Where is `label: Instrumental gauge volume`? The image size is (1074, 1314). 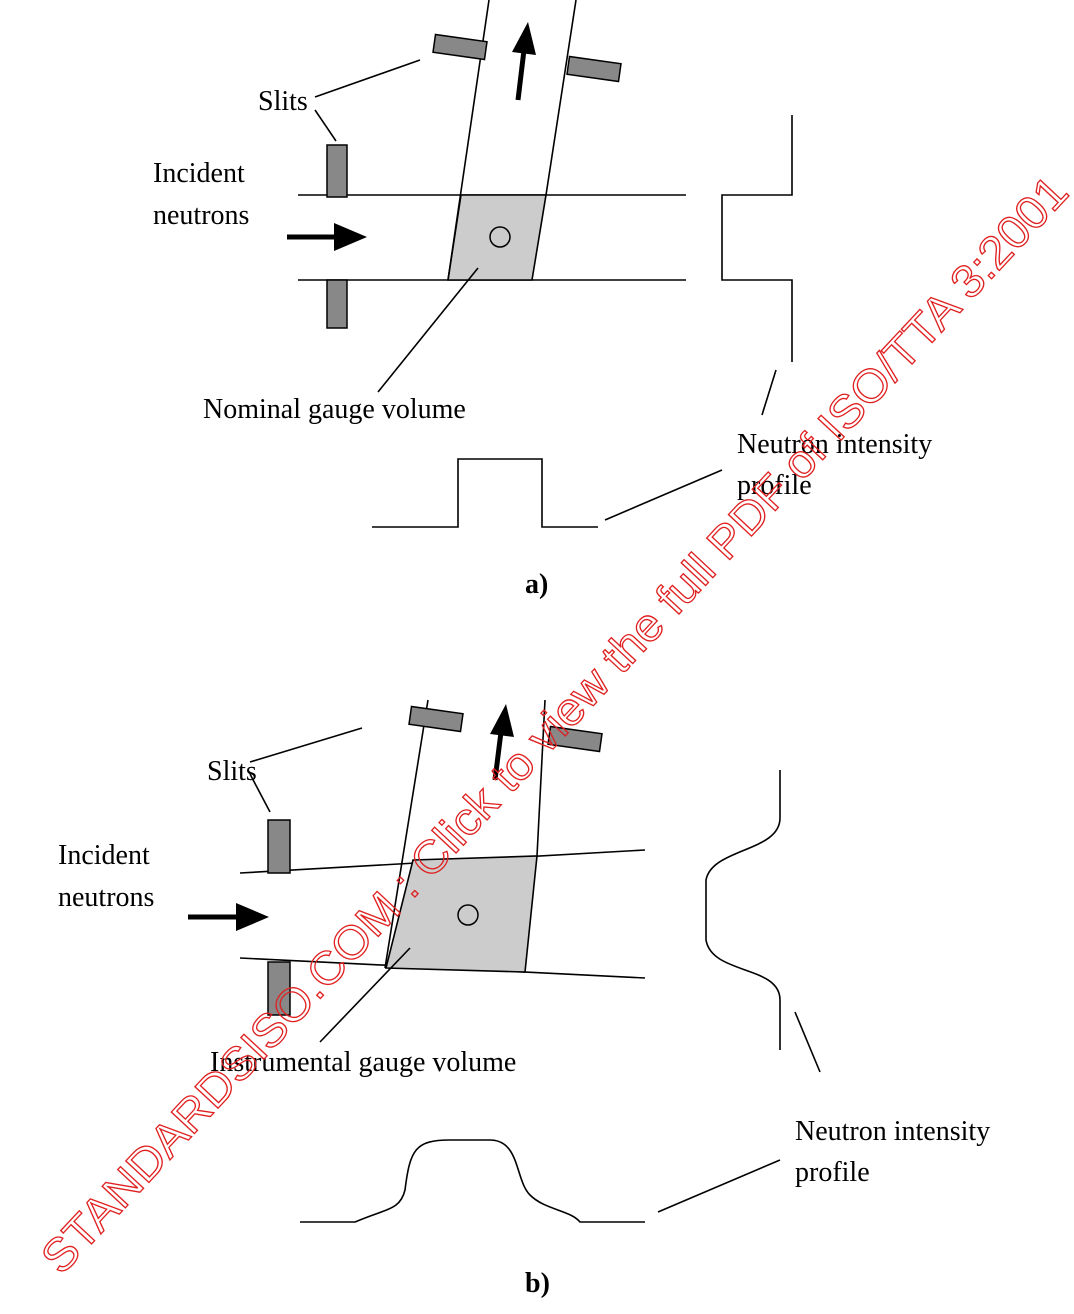 label: Instrumental gauge volume is located at coordinates (363, 1062).